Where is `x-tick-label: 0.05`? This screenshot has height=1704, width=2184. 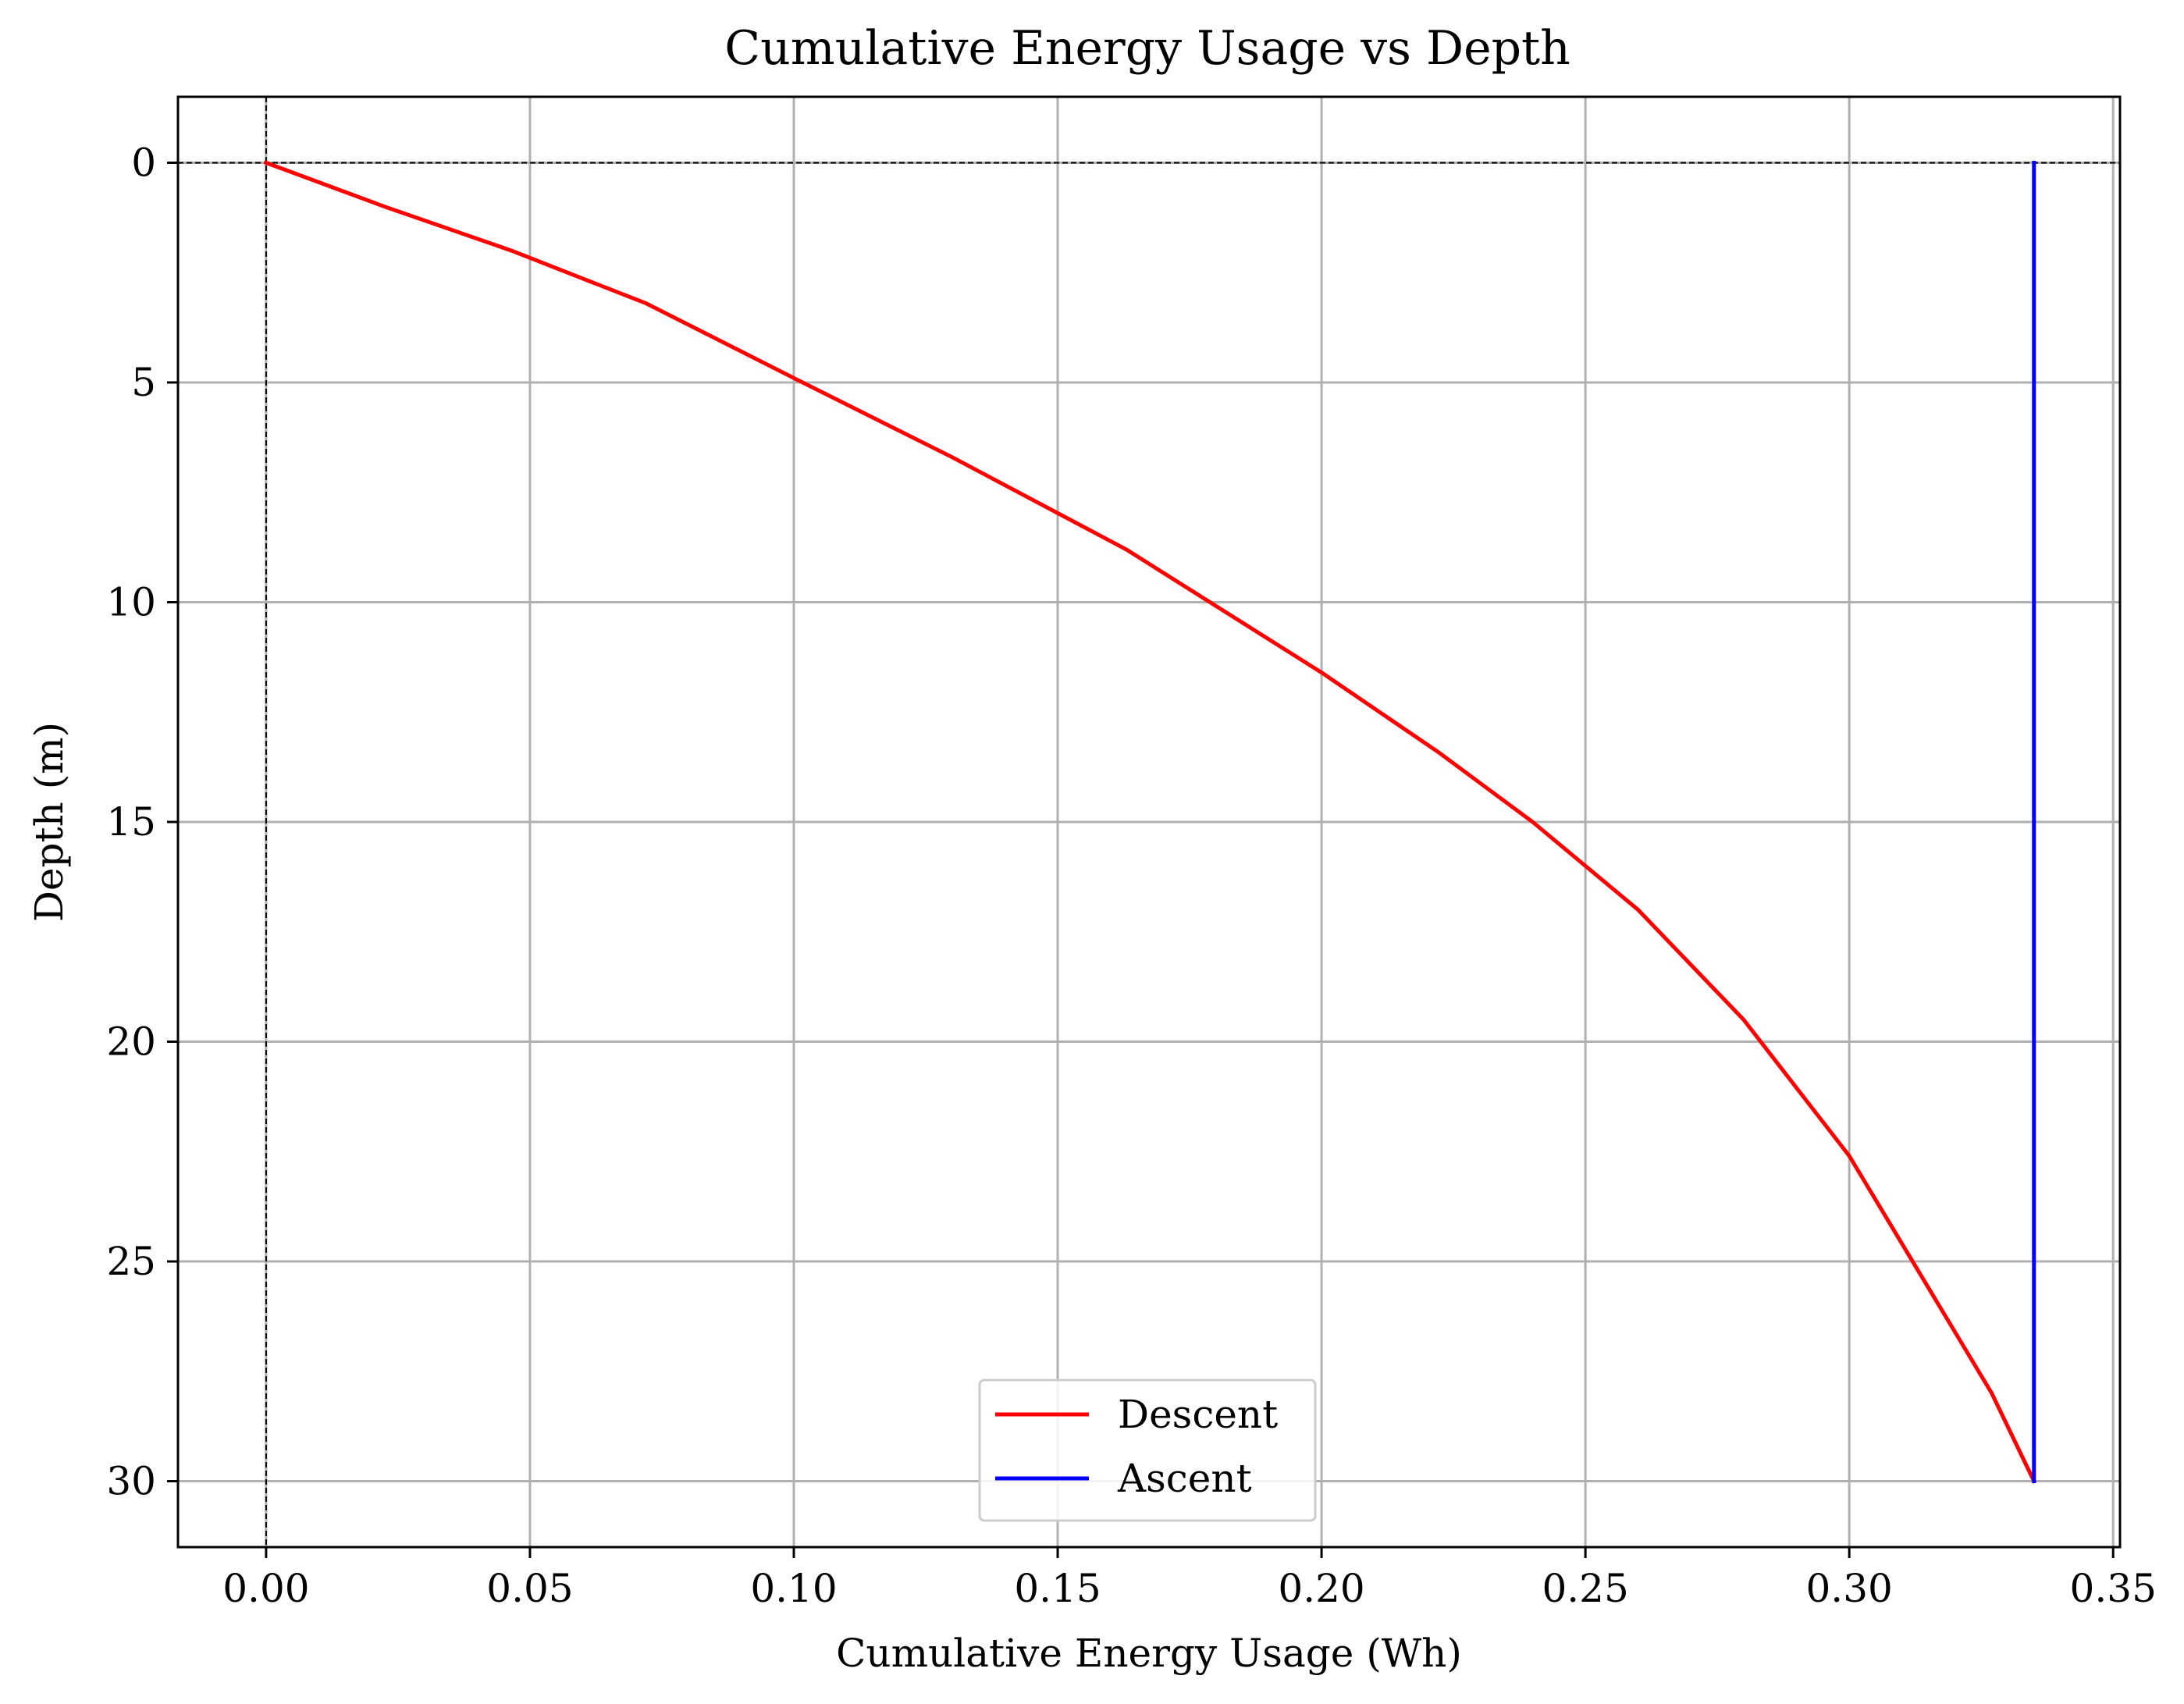 x-tick-label: 0.05 is located at coordinates (529, 1588).